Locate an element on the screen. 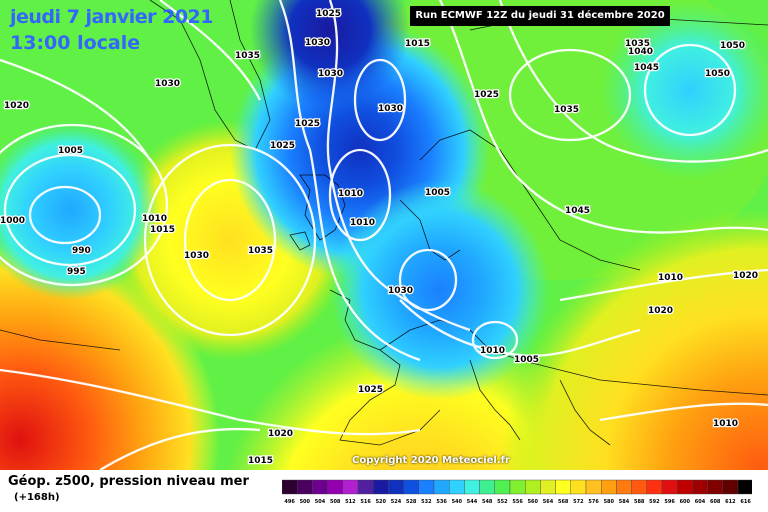 The width and height of the screenshot is (768, 512). legend-value: 612 is located at coordinates (730, 502).